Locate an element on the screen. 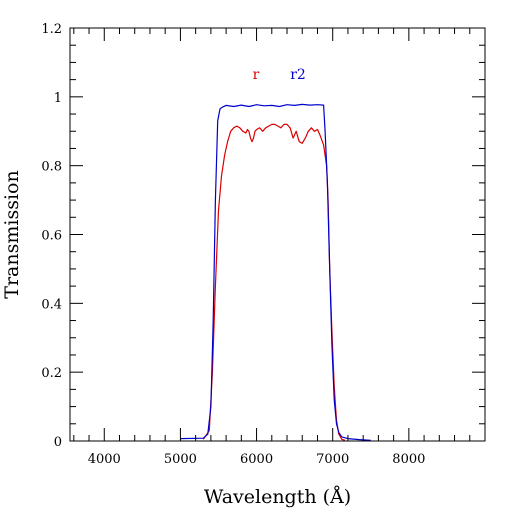  y-tick-label: 0.6 is located at coordinates (51, 236).